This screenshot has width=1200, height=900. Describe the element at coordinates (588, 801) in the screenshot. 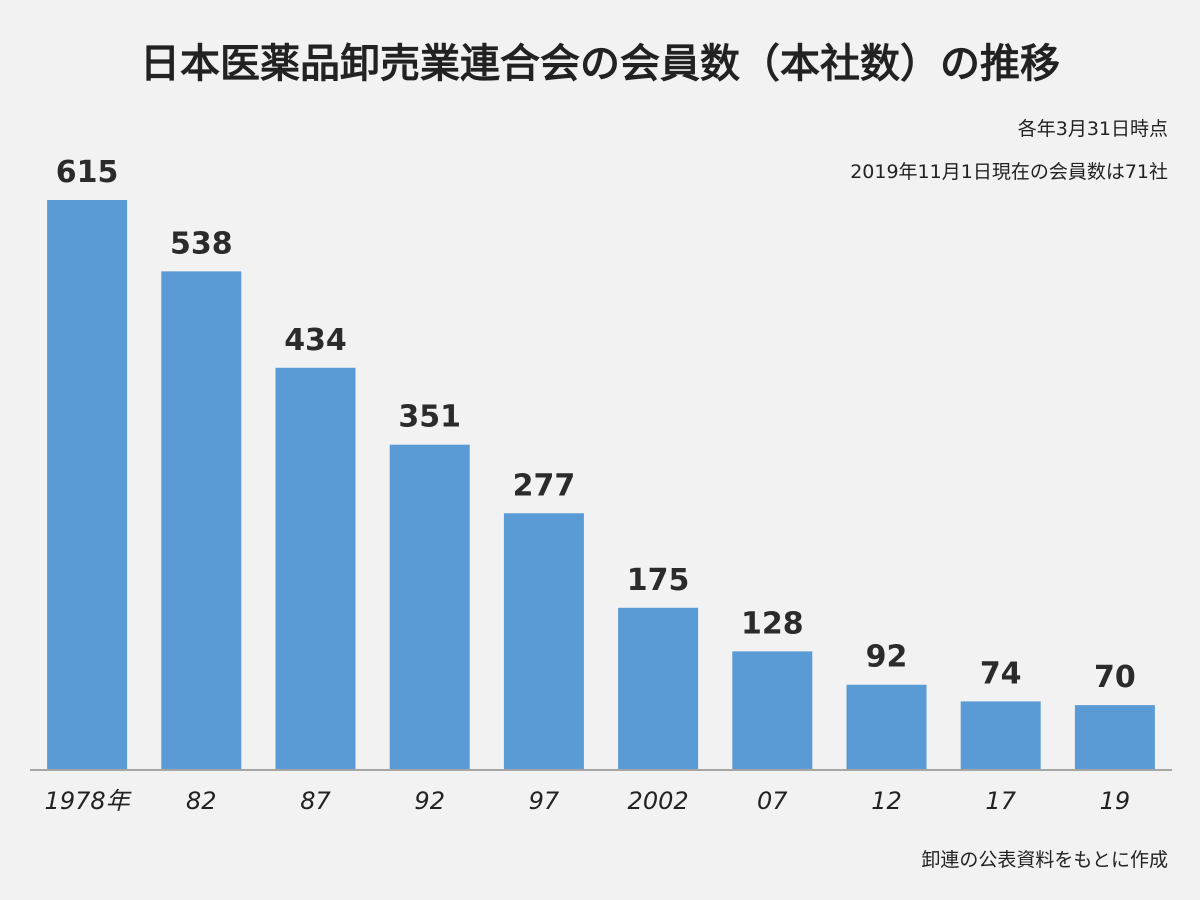

I see `x-tick-labels-group: 1978年 82 87 92 97 2002 07 12 17 19` at that location.